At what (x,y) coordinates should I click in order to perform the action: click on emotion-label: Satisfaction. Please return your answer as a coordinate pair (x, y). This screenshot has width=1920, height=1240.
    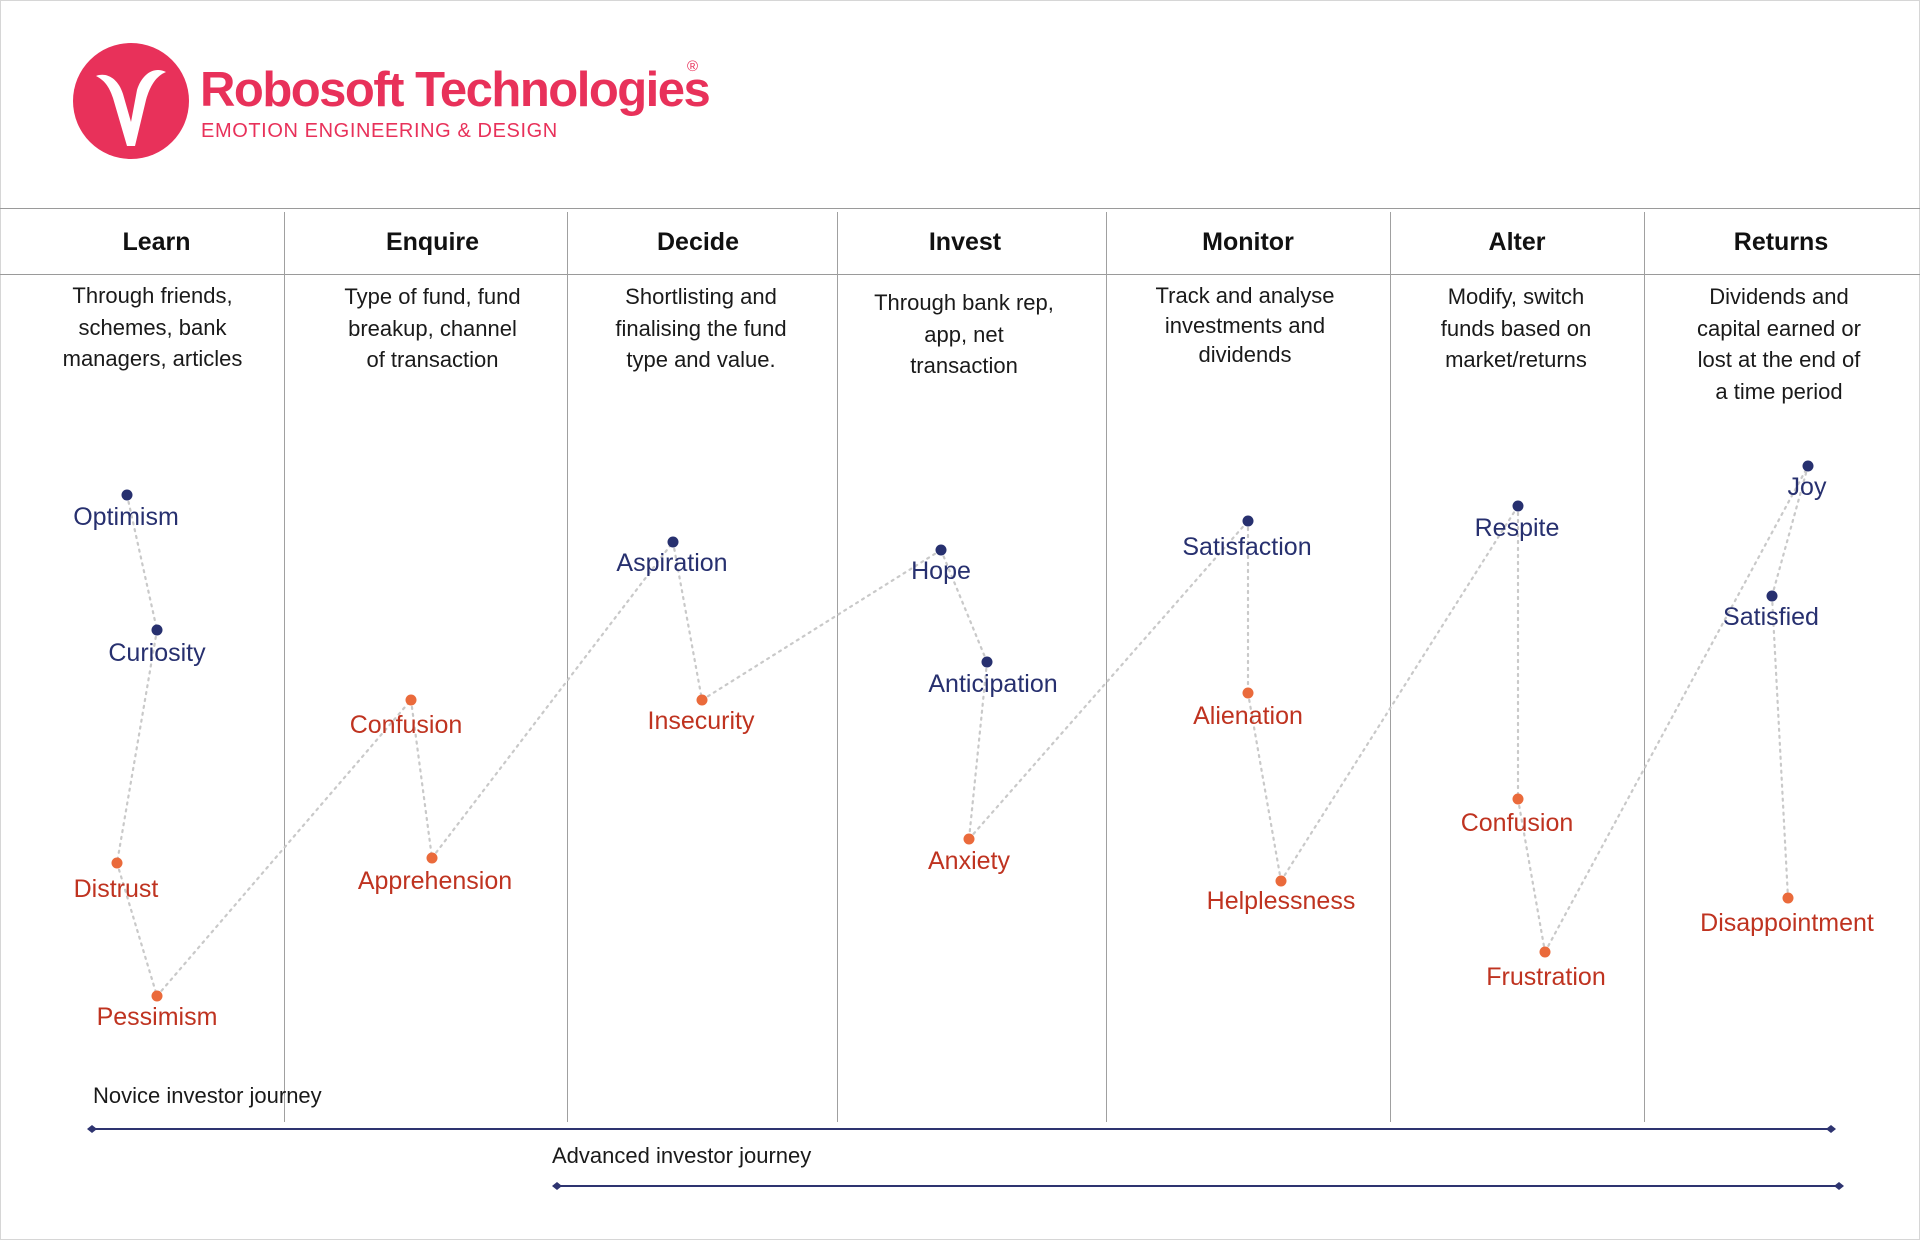
    Looking at the image, I should click on (1246, 547).